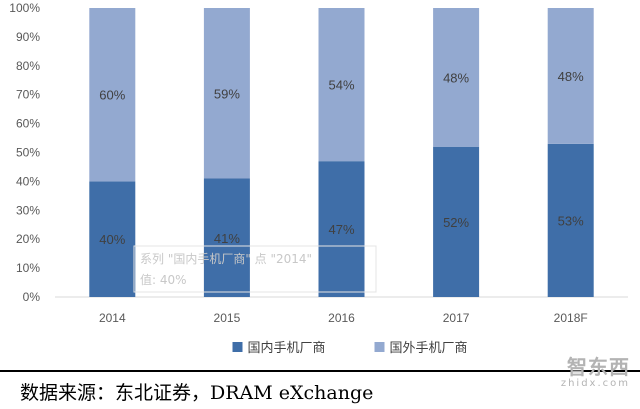  Describe the element at coordinates (28, 37) in the screenshot. I see `y-tick-label: 90%` at that location.